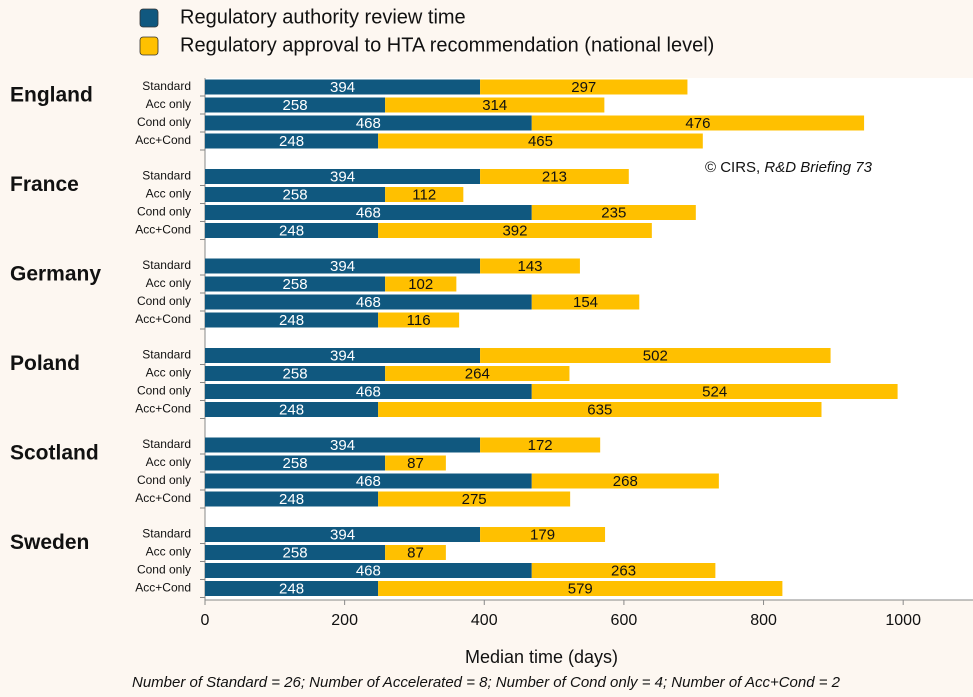 The image size is (973, 697). Describe the element at coordinates (55, 274) in the screenshot. I see `group-label: Germany` at that location.